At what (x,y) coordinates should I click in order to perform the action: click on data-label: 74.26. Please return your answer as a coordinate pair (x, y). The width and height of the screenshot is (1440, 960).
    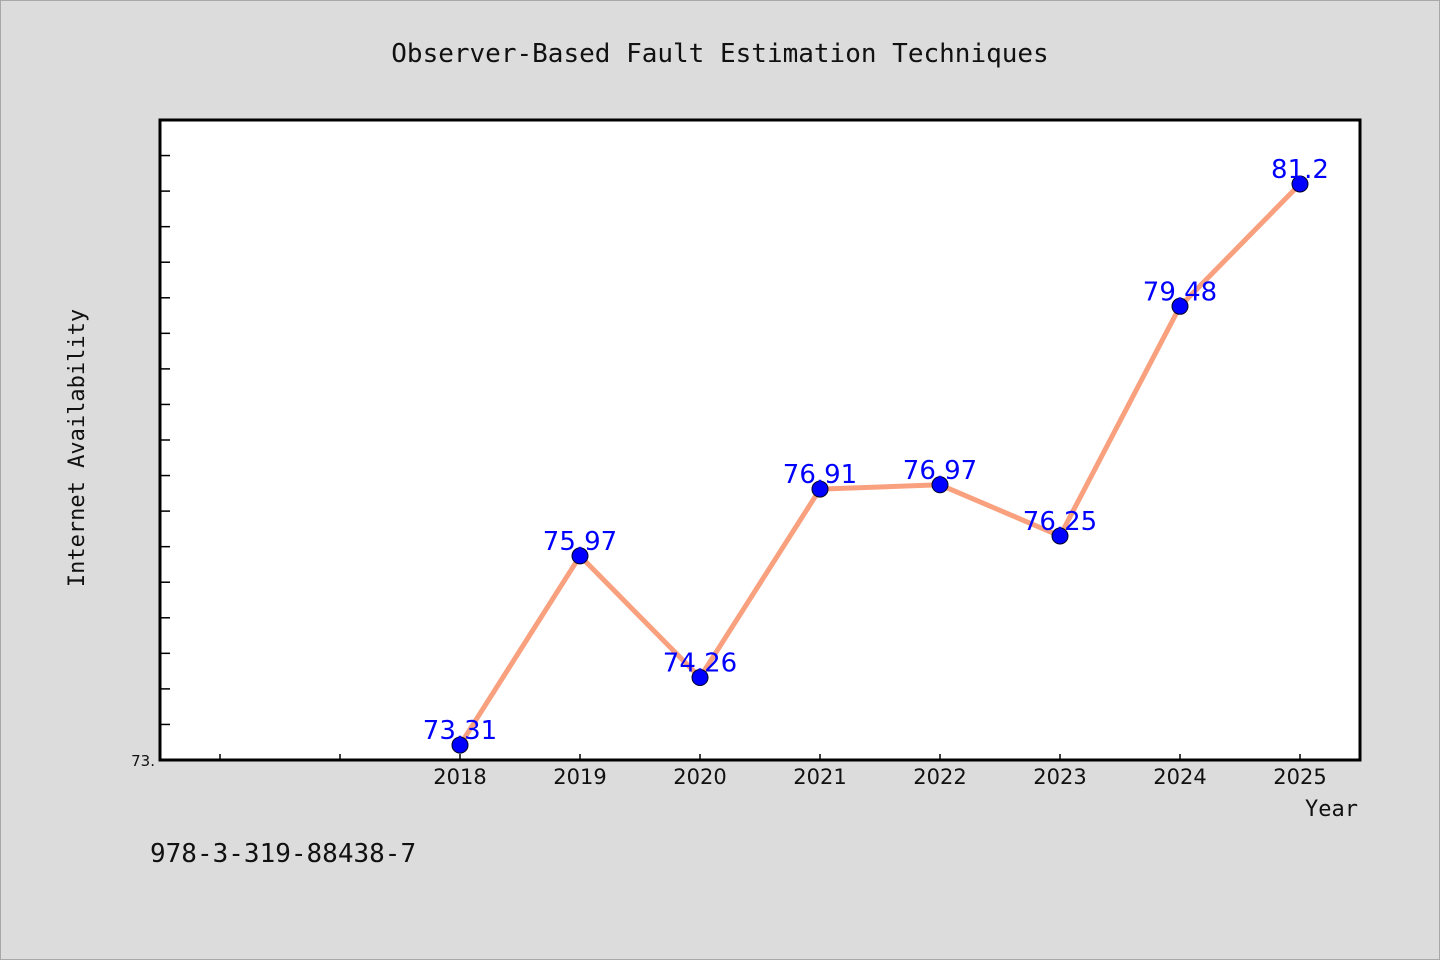
    Looking at the image, I should click on (700, 664).